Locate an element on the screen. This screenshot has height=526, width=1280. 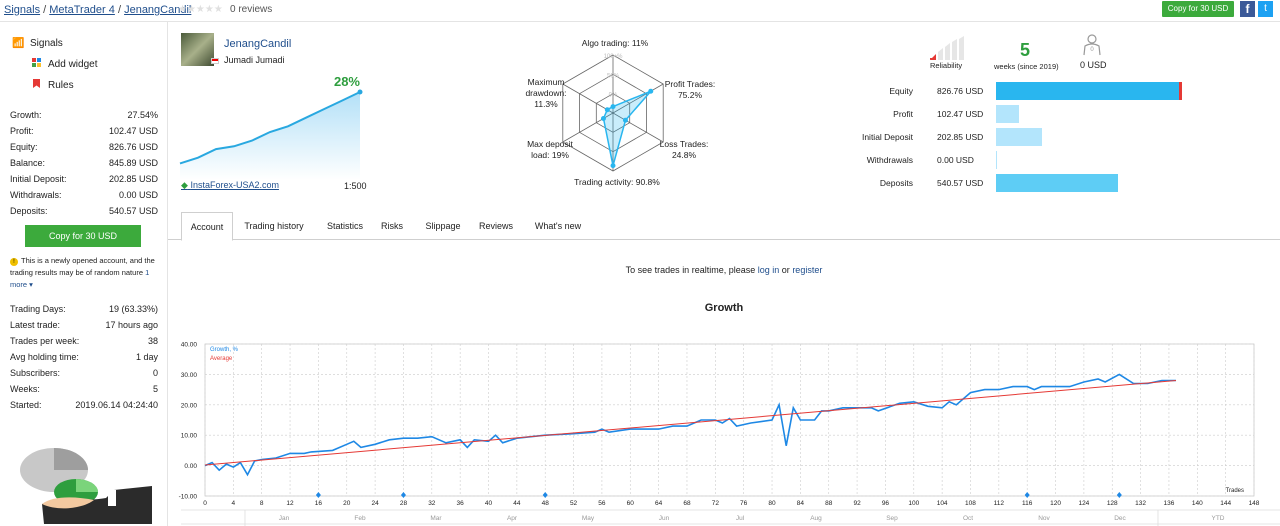
stat-value: 2019.06.14 04:24:40 is located at coordinates (116, 405).